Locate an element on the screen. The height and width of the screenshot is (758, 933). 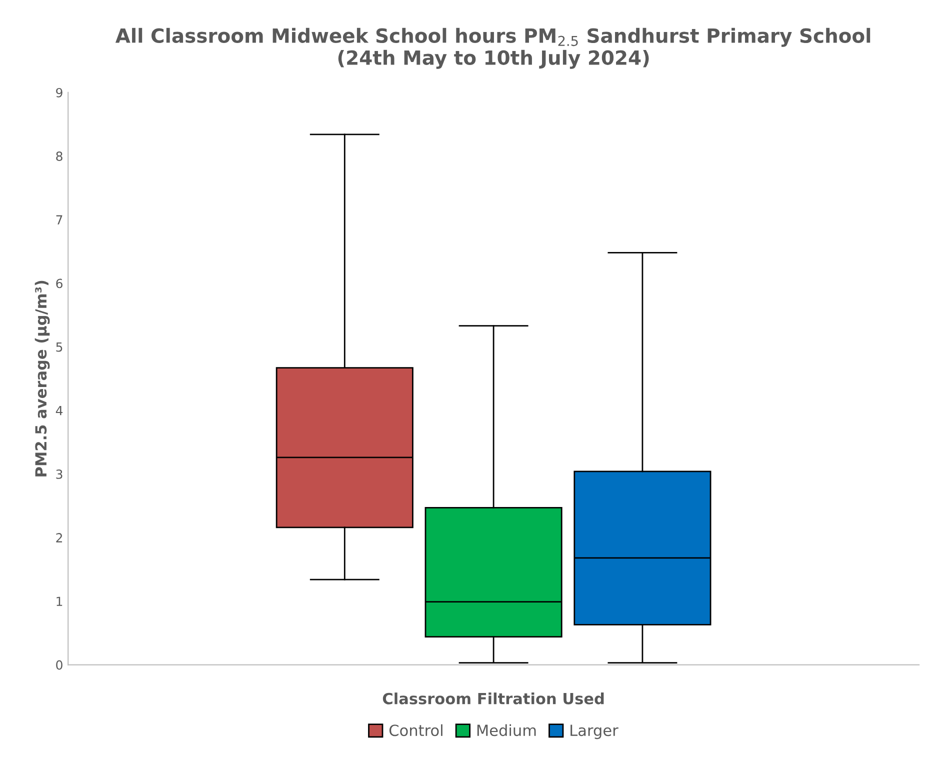
y-tick-label: 2 is located at coordinates (59, 537).